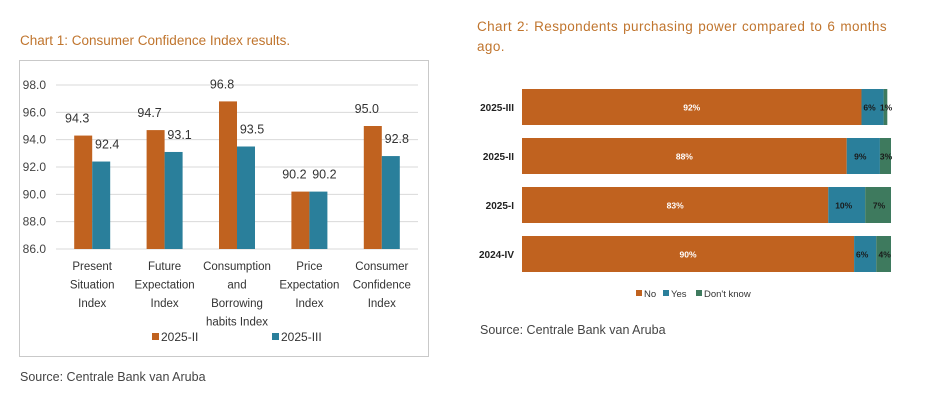 The width and height of the screenshot is (949, 415). Describe the element at coordinates (309, 267) in the screenshot. I see `category-label: Price` at that location.